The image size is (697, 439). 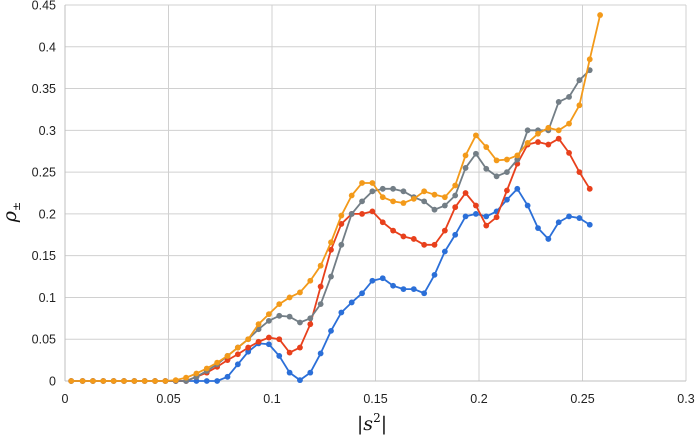 What do you see at coordinates (368, 424) in the screenshot?
I see `x-axis-label-var: s` at bounding box center [368, 424].